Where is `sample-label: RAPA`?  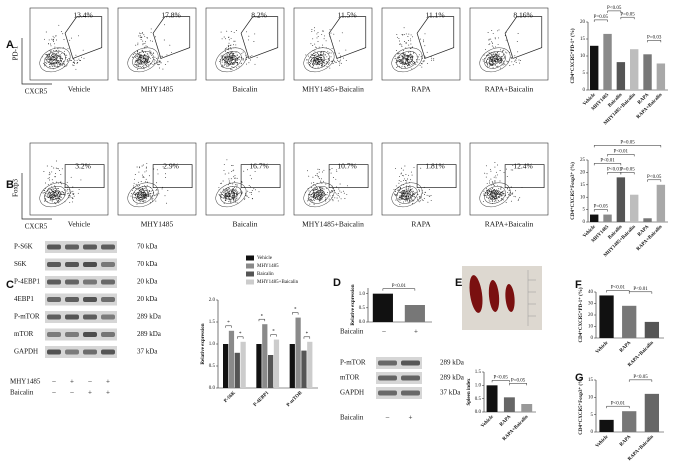 sample-label: RAPA is located at coordinates (421, 89).